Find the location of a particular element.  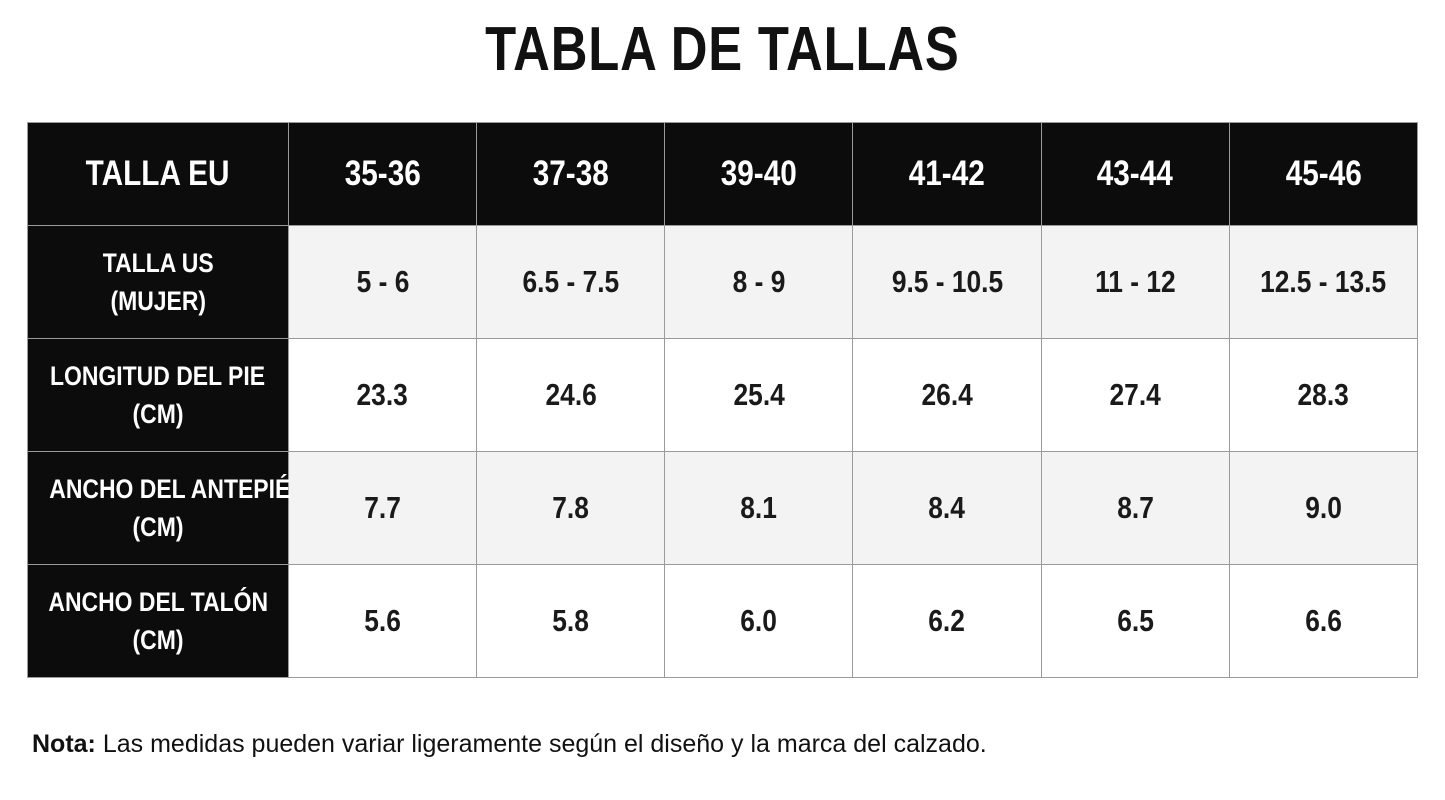

row-label-cell: LONGITUD DEL PIE (CM) is located at coordinates (158, 395).